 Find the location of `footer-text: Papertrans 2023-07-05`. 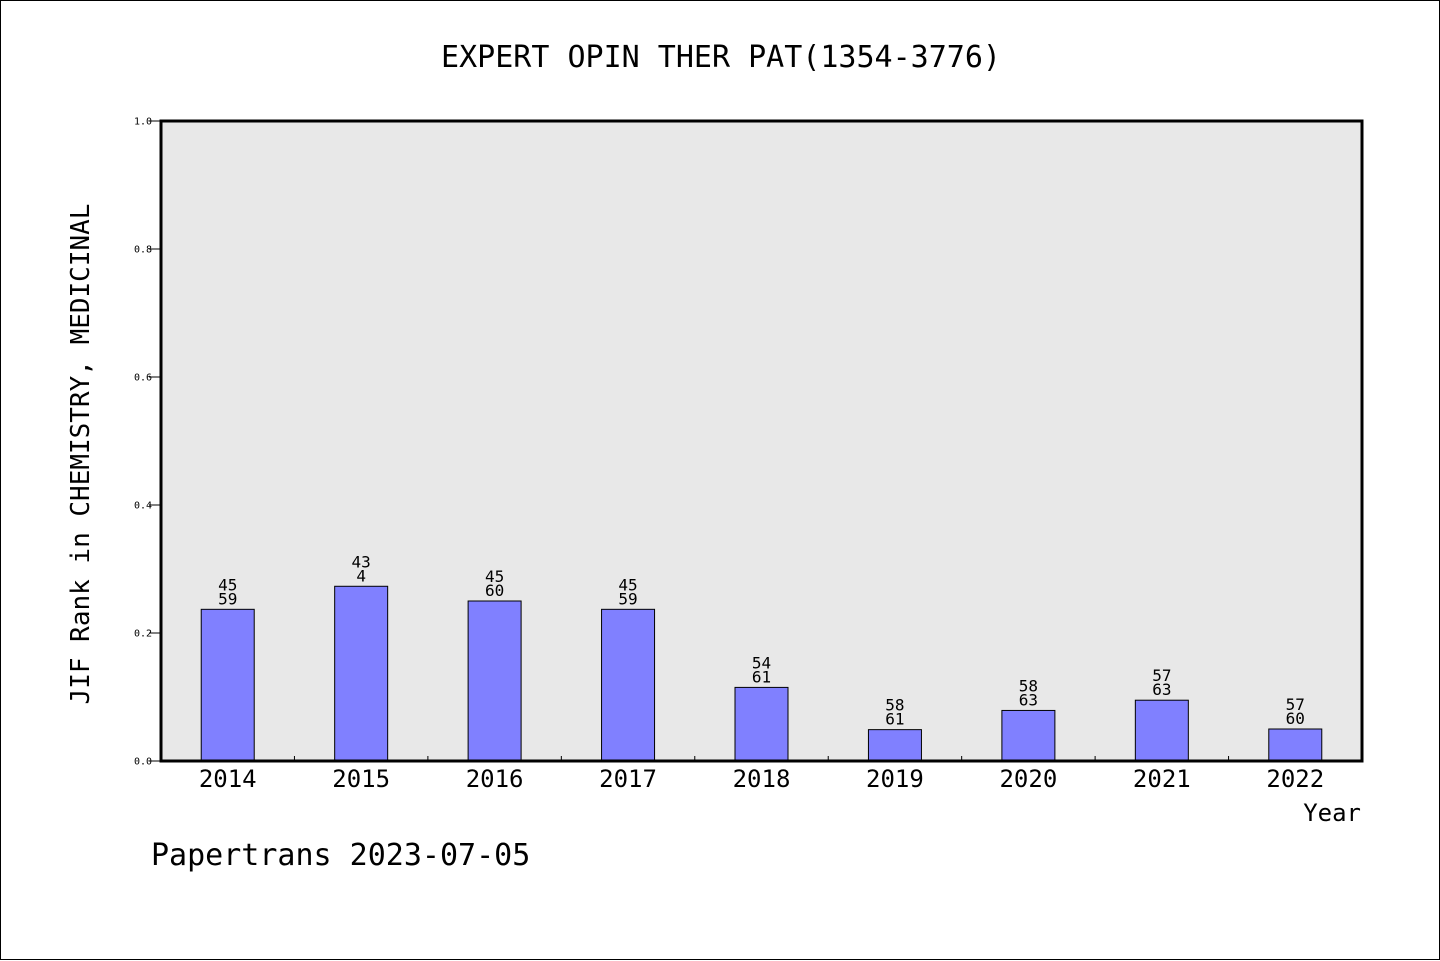

footer-text: Papertrans 2023-07-05 is located at coordinates (340, 855).